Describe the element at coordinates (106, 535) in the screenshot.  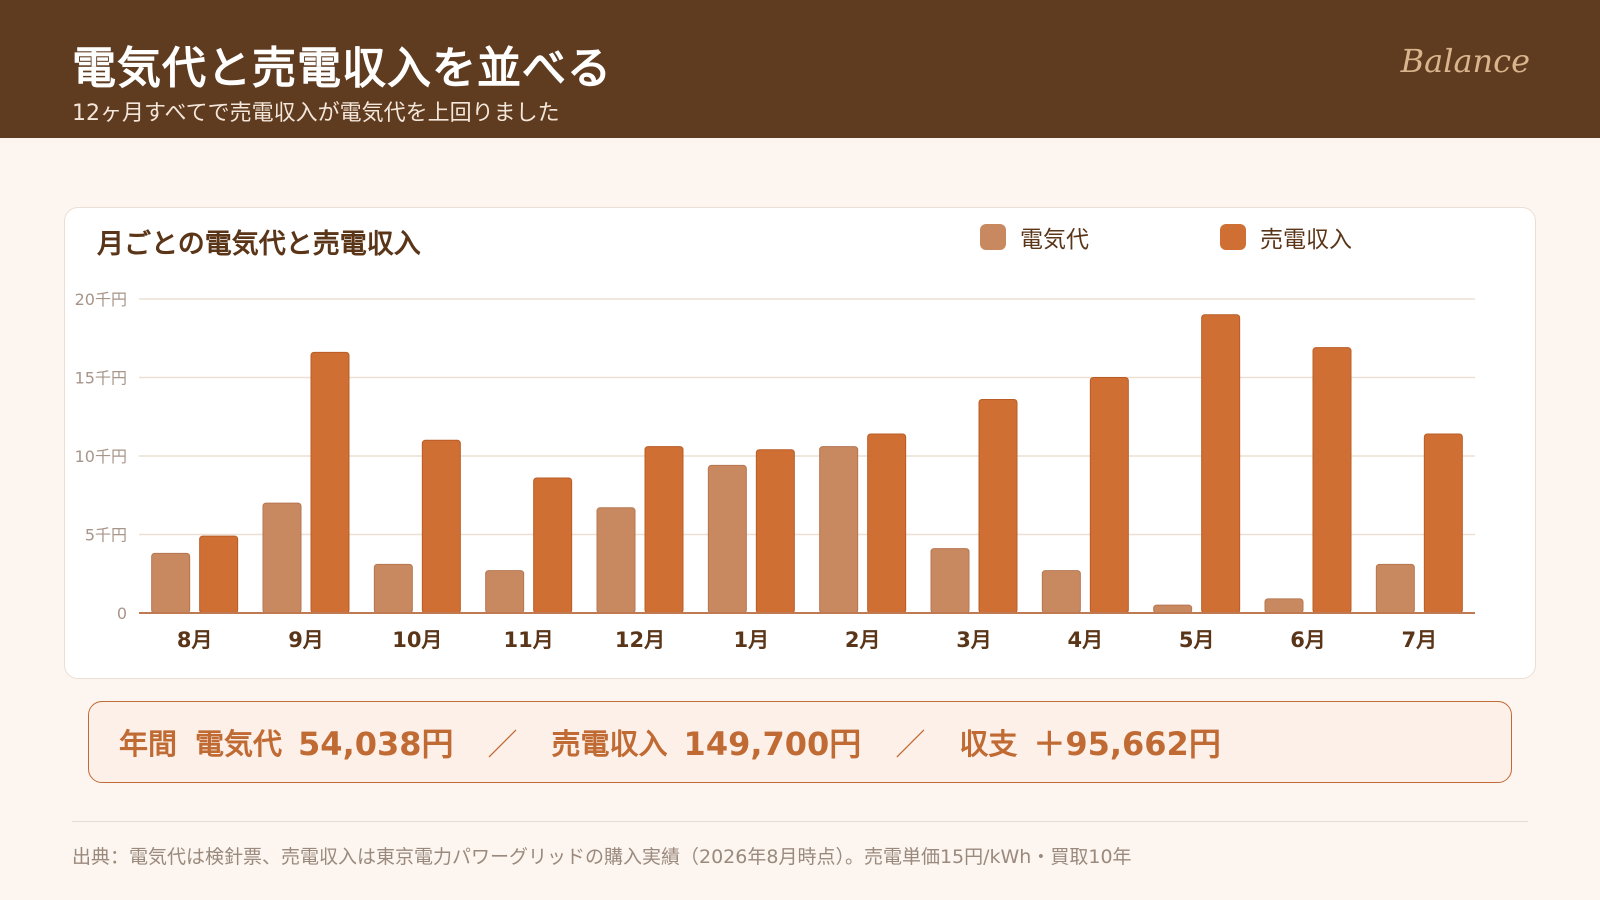
I see `y-tick-label: 5千円` at that location.